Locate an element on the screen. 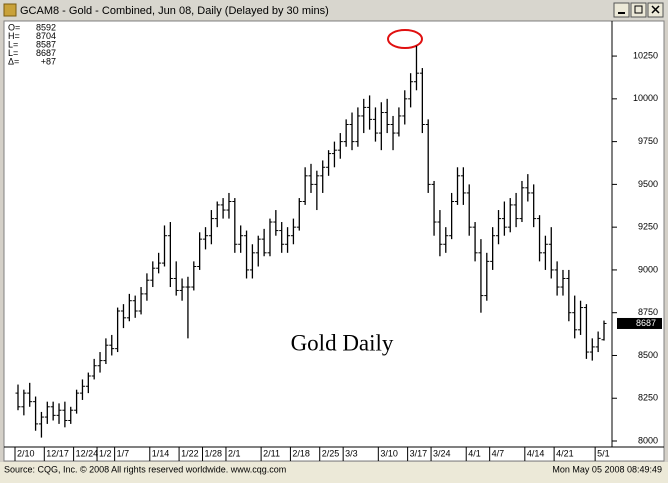 This screenshot has height=488, width=668. minimize-button is located at coordinates (621, 10).